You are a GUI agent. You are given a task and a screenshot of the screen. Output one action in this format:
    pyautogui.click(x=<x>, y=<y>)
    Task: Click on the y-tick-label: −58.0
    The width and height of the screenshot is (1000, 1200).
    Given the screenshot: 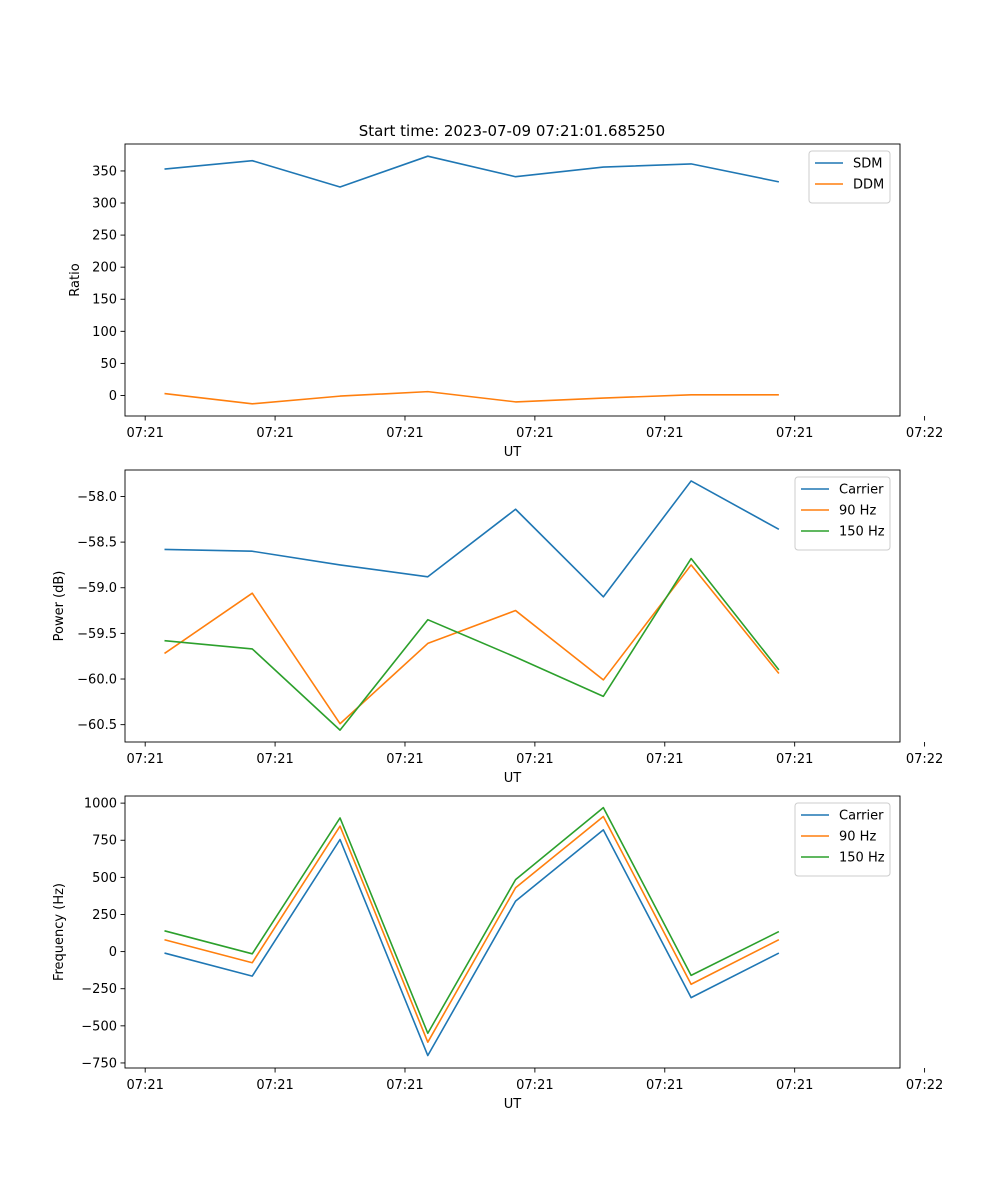 What is the action you would take?
    pyautogui.click(x=97, y=497)
    